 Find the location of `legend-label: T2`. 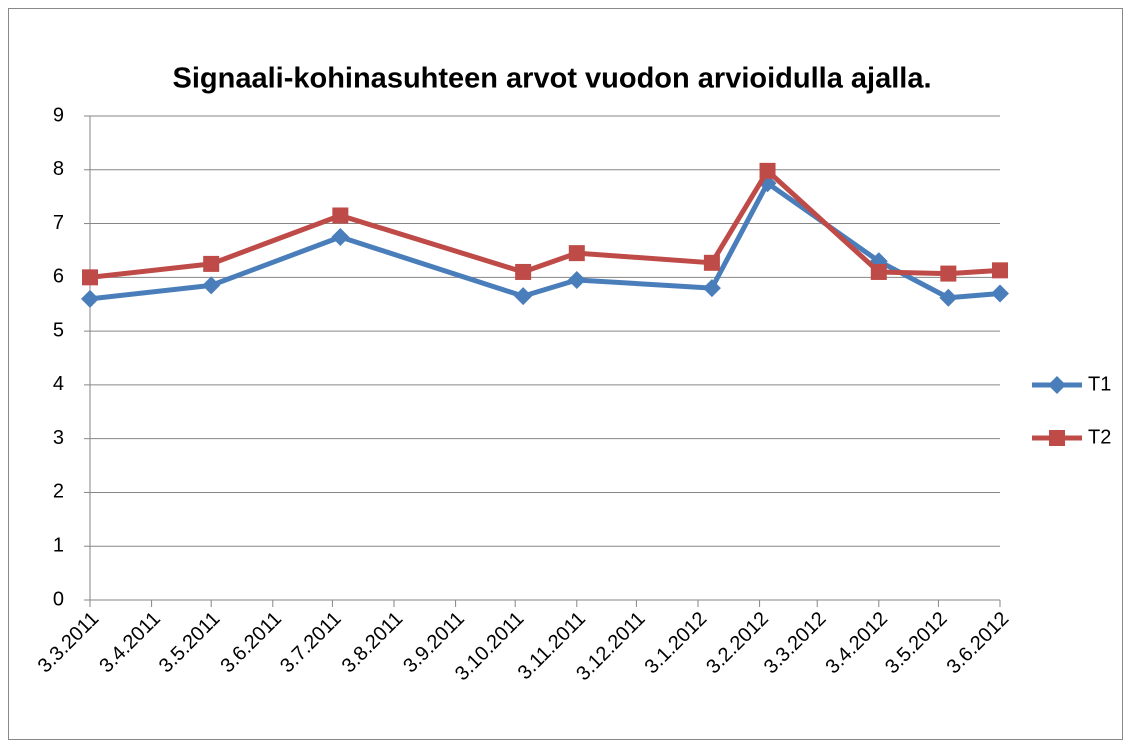

legend-label: T2 is located at coordinates (1099, 437).